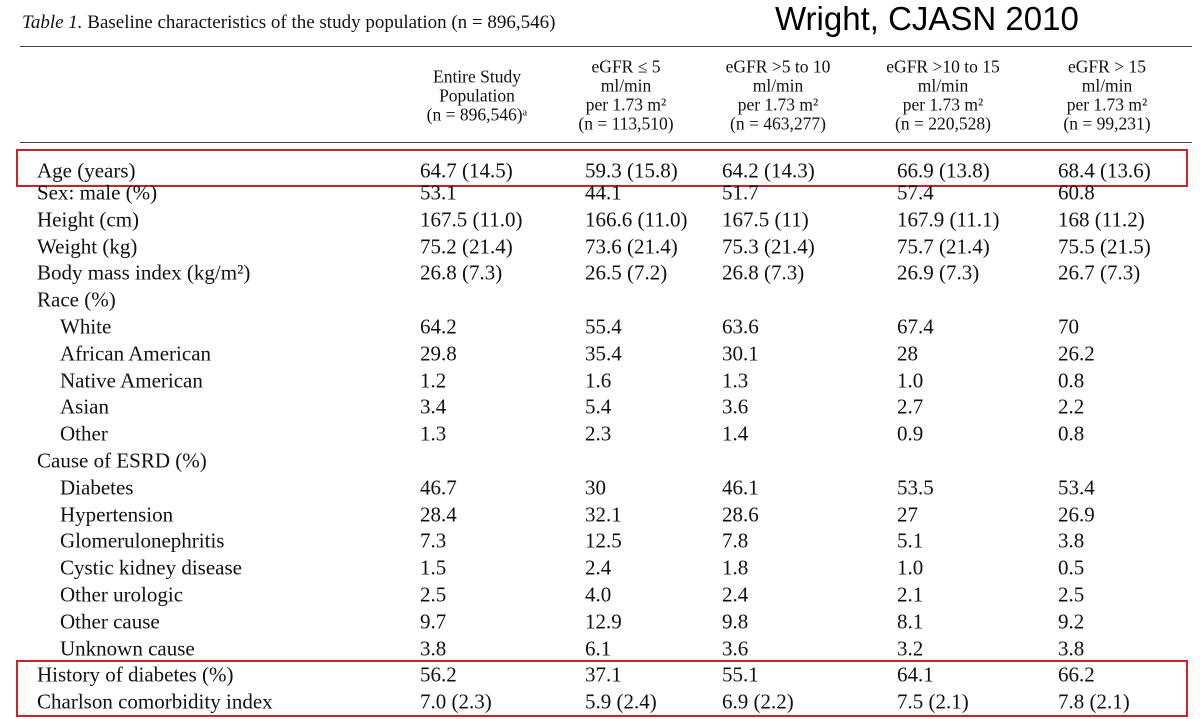 This screenshot has width=1200, height=719. I want to click on column-header: (n = 220,528), so click(943, 123).